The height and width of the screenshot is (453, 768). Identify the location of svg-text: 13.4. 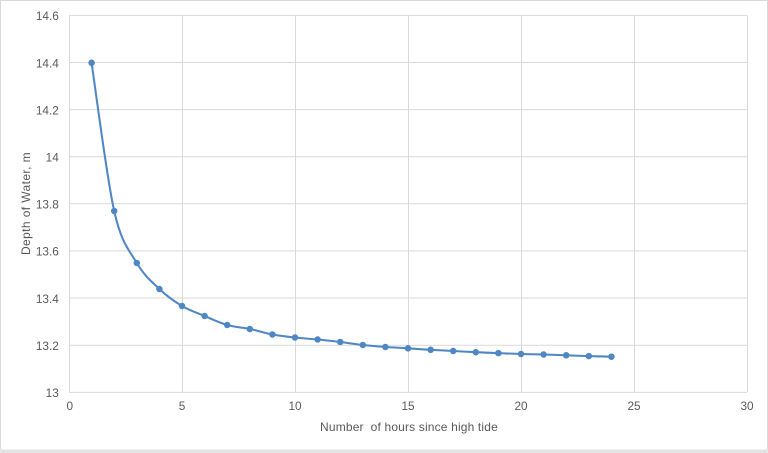
(47, 299).